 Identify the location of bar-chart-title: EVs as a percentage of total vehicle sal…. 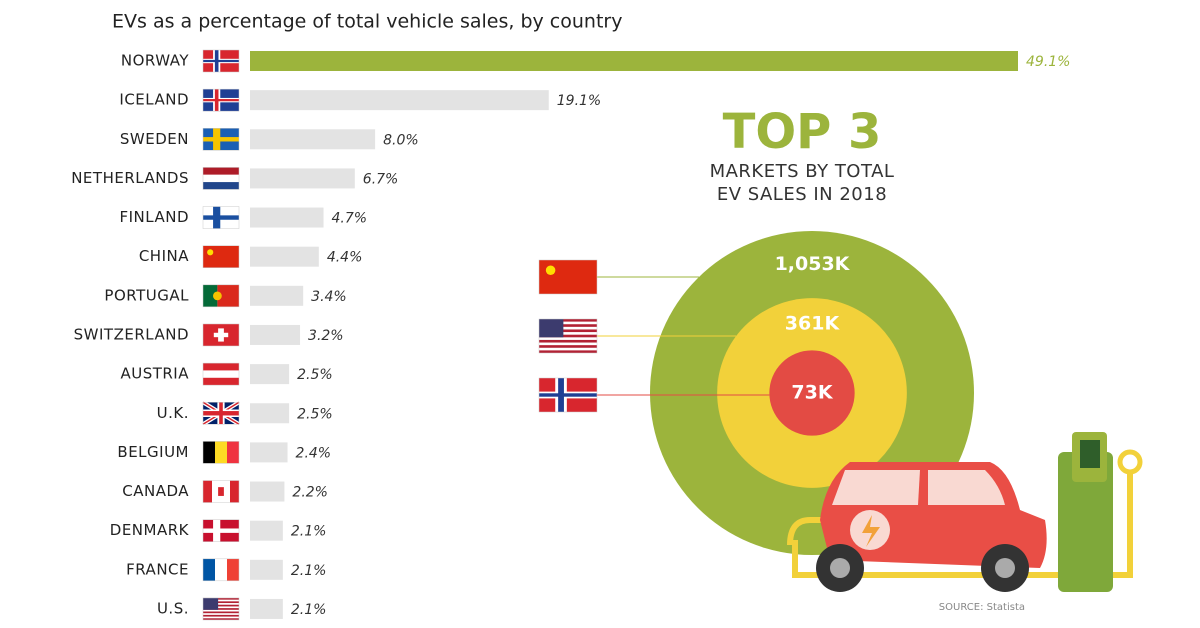
(367, 22).